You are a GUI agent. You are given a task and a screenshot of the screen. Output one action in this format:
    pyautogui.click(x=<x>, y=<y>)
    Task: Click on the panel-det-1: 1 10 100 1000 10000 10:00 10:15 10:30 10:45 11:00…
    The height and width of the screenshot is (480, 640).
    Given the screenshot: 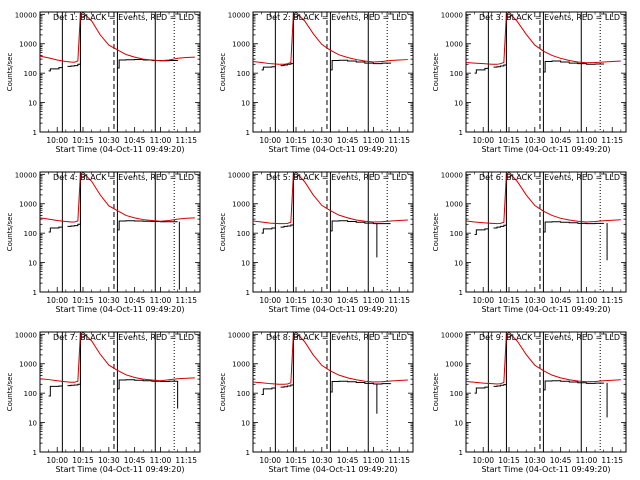 What is the action you would take?
    pyautogui.click(x=103, y=82)
    